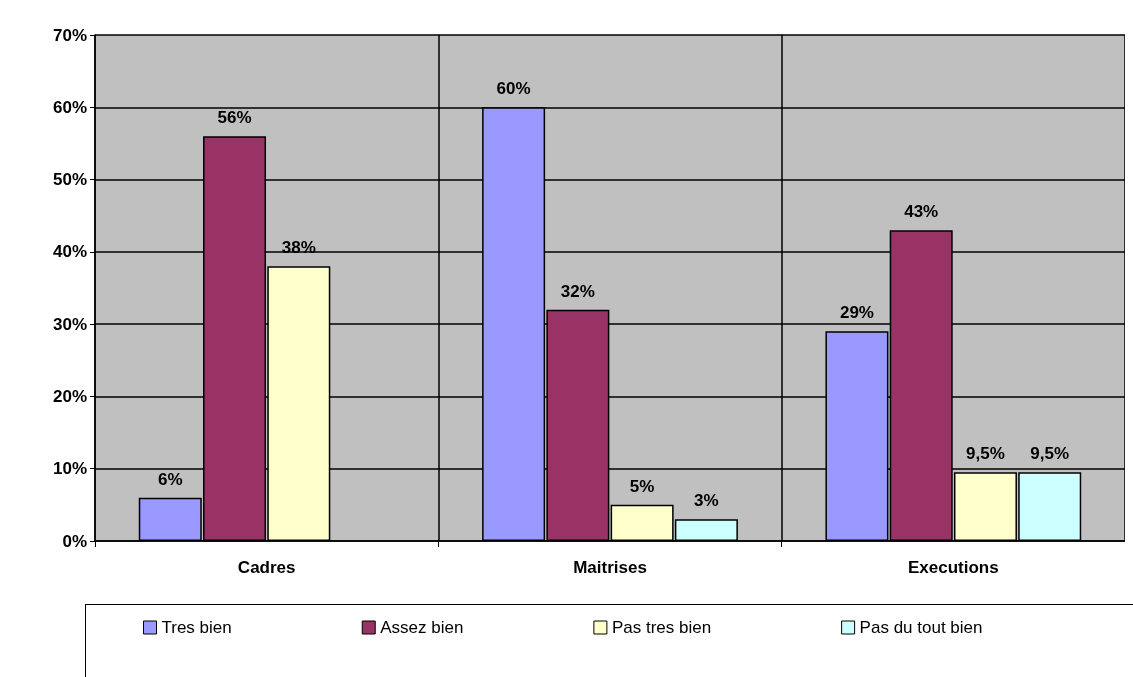 Image resolution: width=1133 pixels, height=677 pixels. Describe the element at coordinates (170, 479) in the screenshot. I see `data-label: 6%` at that location.